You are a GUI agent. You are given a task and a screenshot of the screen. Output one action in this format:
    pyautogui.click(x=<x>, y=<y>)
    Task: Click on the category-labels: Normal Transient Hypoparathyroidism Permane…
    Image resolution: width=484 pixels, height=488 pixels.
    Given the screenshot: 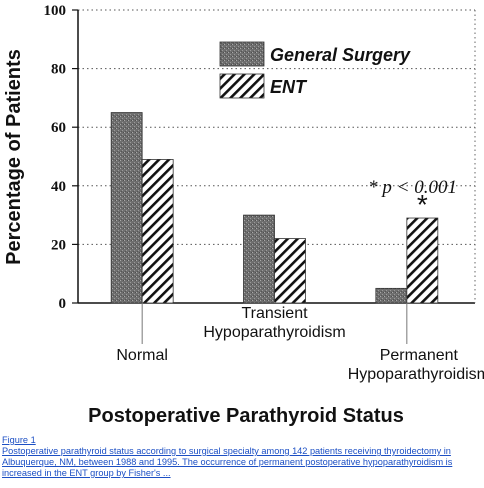 What is the action you would take?
    pyautogui.click(x=300, y=342)
    